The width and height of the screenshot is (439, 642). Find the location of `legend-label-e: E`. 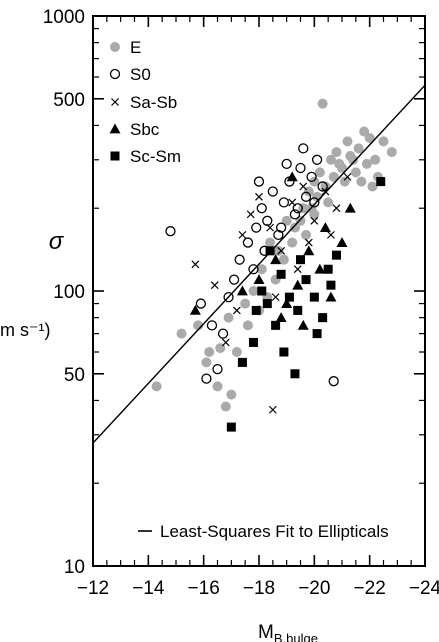

legend-label-e: E is located at coordinates (135, 47).